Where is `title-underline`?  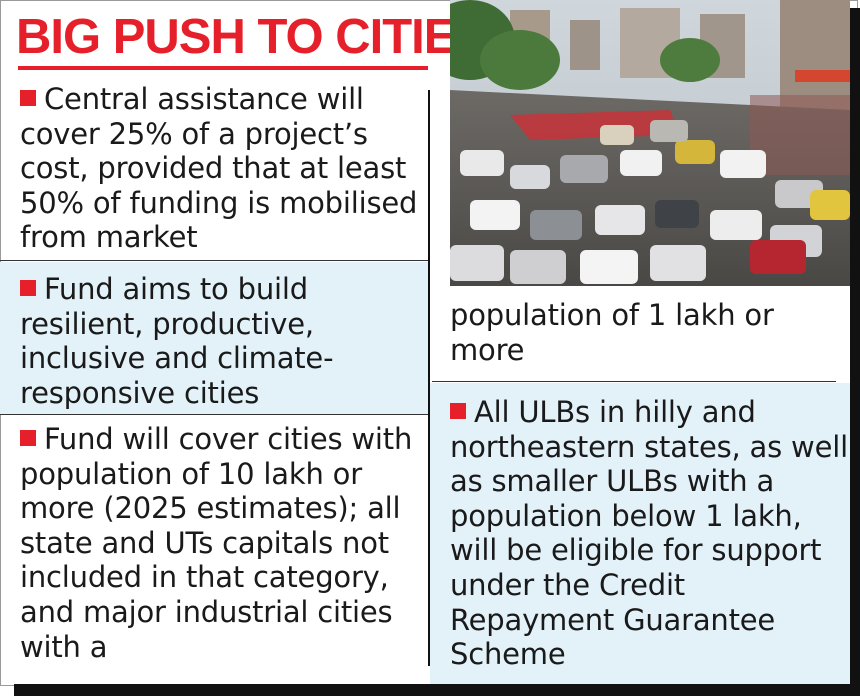 title-underline is located at coordinates (223, 68).